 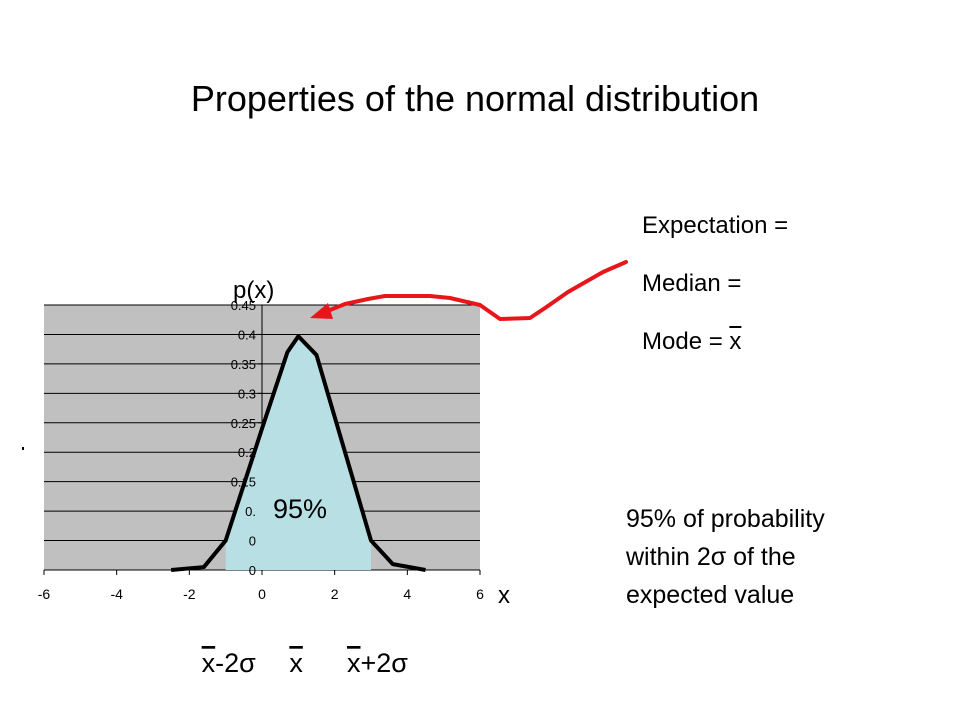 I want to click on marker-suffix: -2σ, so click(x=235, y=663).